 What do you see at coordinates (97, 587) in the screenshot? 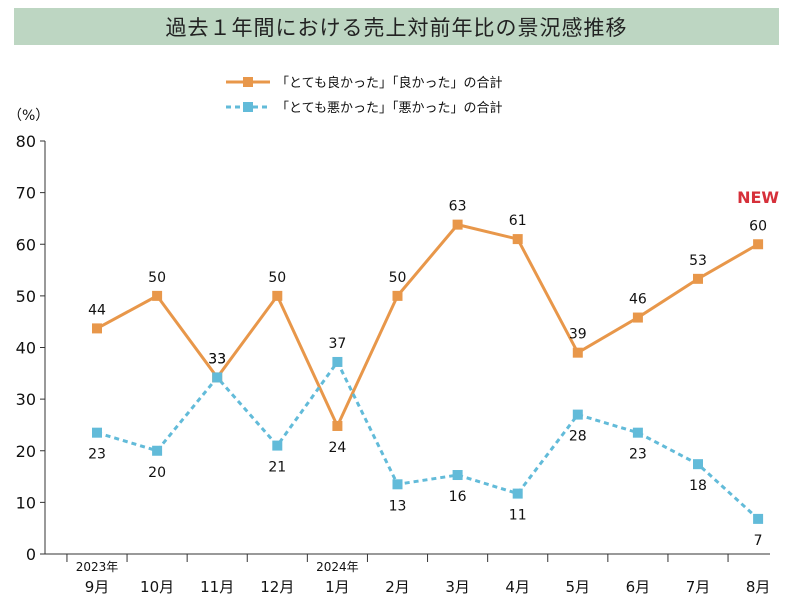
I see `x-tick-label: 9月` at bounding box center [97, 587].